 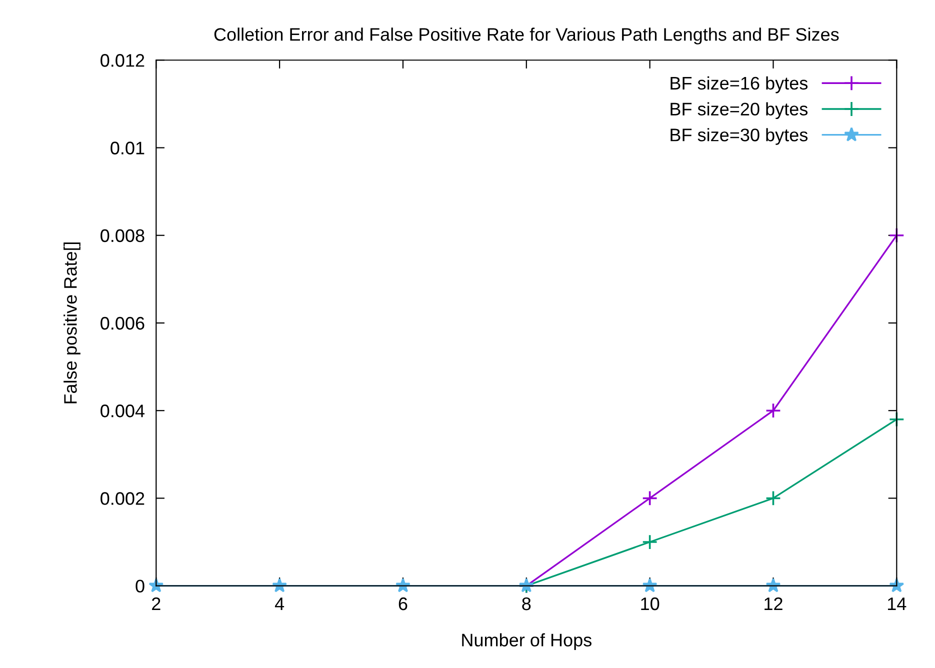 What do you see at coordinates (122, 411) in the screenshot?
I see `y-tick-label: 0.004` at bounding box center [122, 411].